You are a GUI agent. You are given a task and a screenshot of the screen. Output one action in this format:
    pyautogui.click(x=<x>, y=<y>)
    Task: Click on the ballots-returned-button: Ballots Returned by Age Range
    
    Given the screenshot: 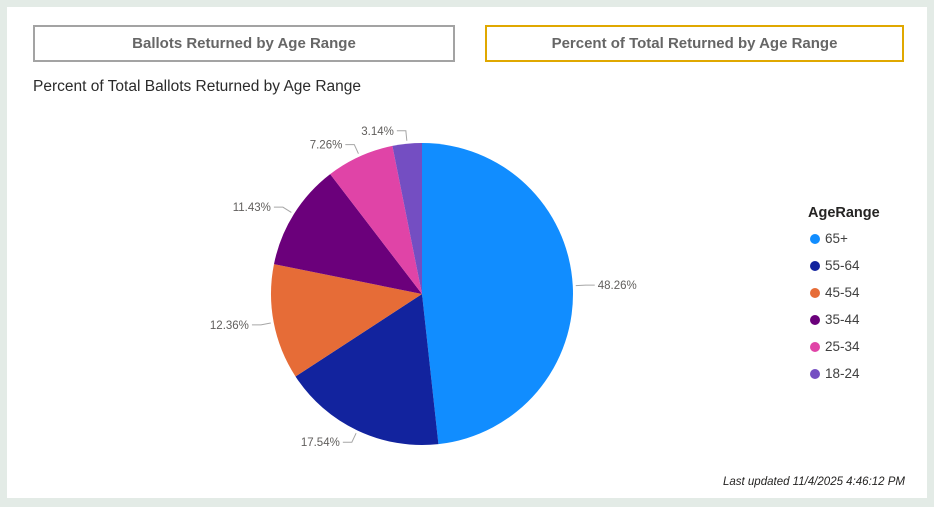 What is the action you would take?
    pyautogui.click(x=244, y=43)
    